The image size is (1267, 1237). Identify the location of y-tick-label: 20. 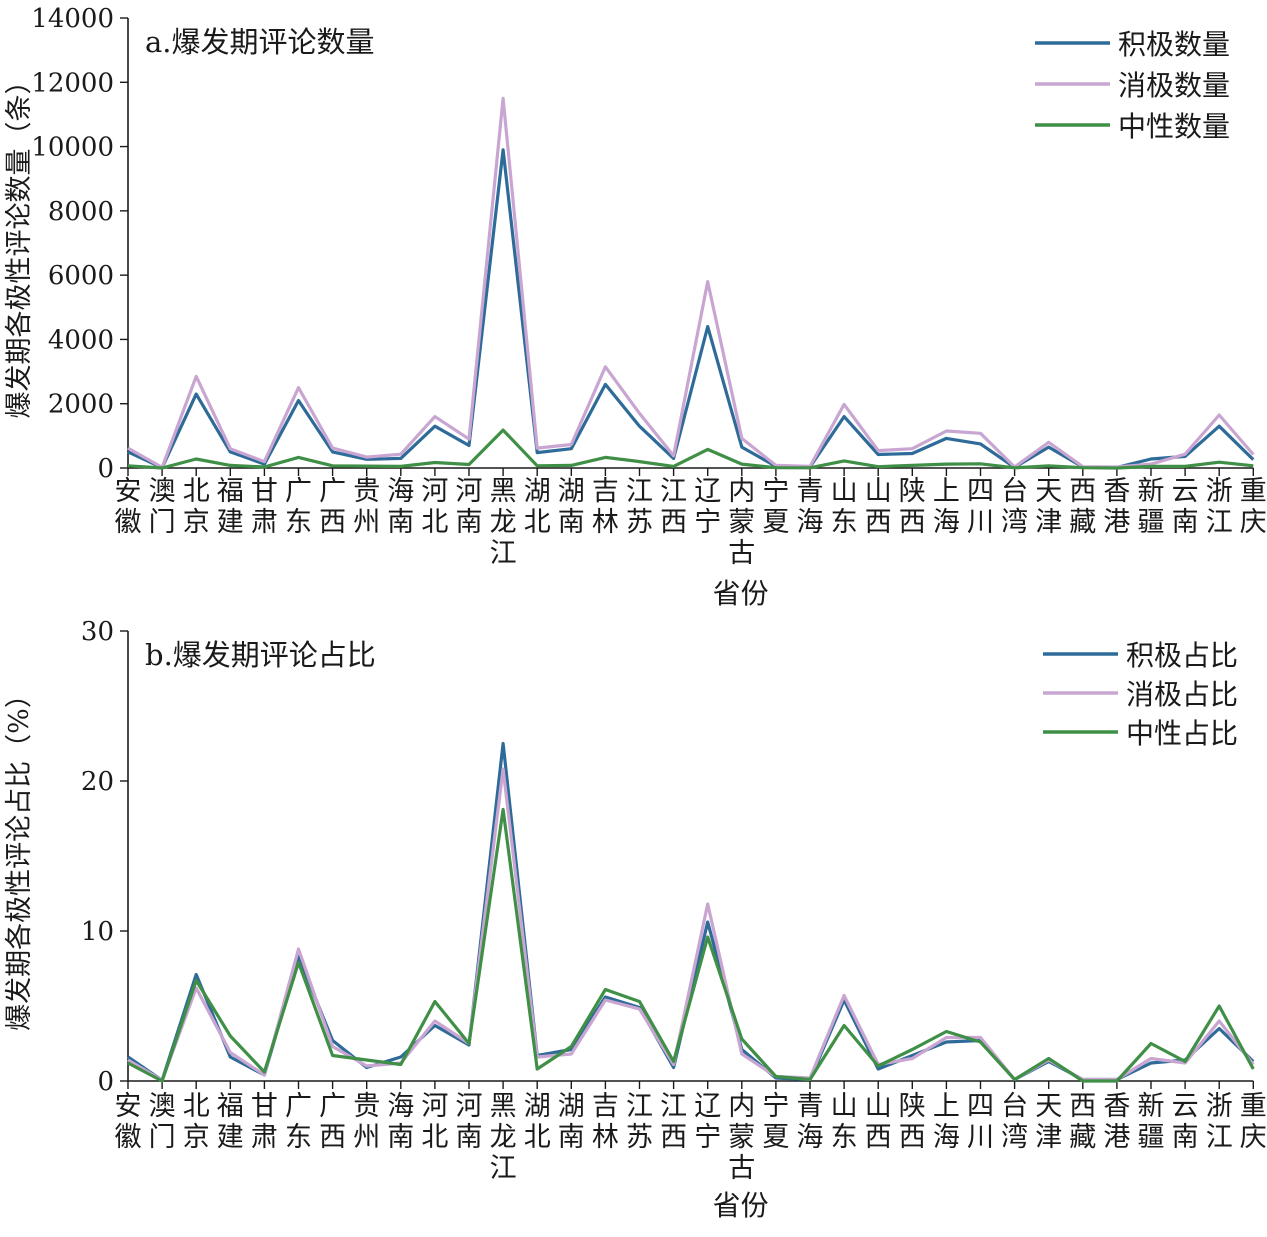
(97, 782).